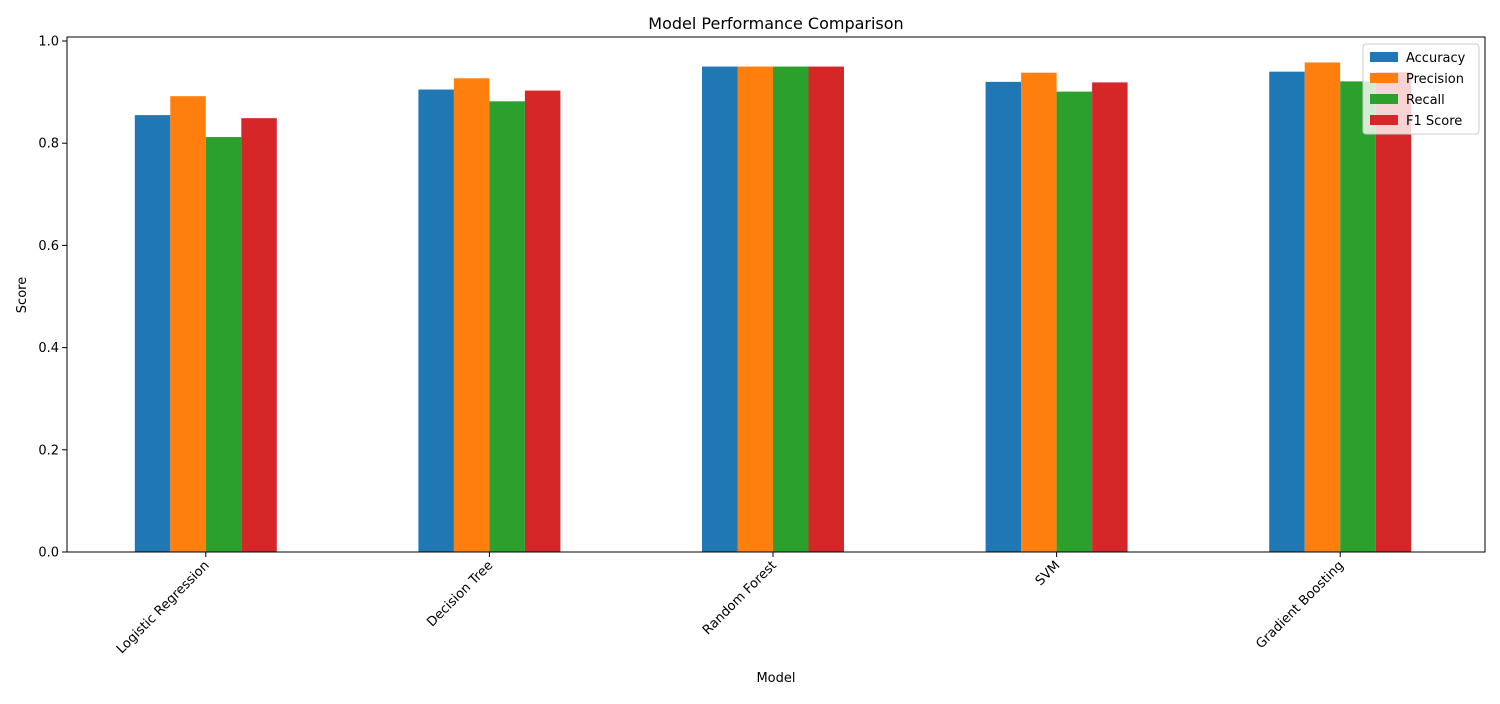  What do you see at coordinates (1358, 317) in the screenshot?
I see `bar-recall-gradient-boosting` at bounding box center [1358, 317].